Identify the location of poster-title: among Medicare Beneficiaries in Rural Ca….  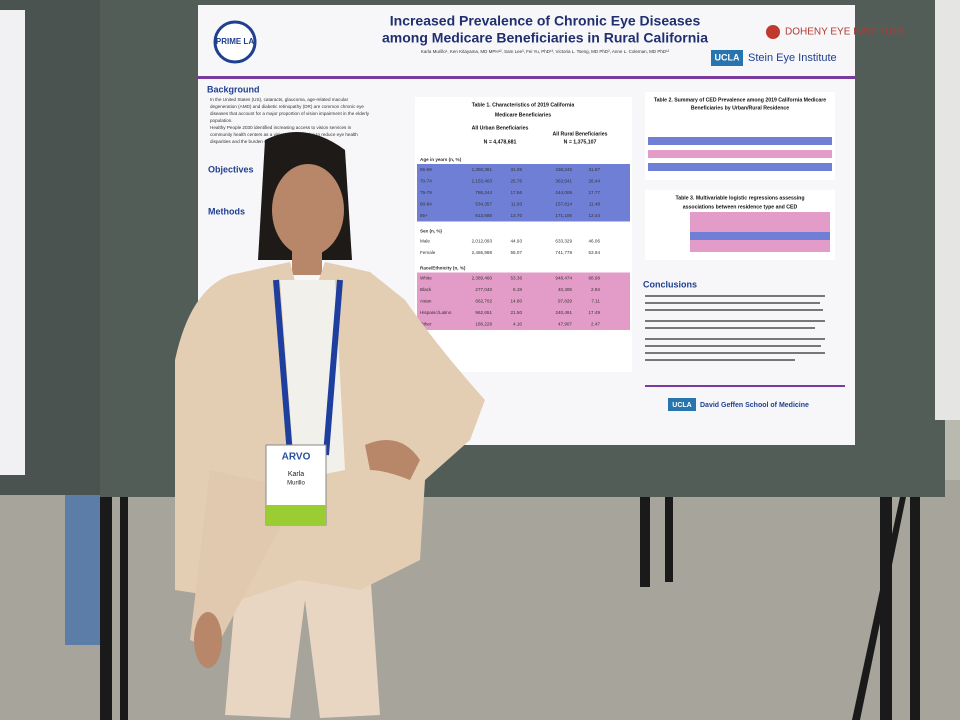
(545, 38).